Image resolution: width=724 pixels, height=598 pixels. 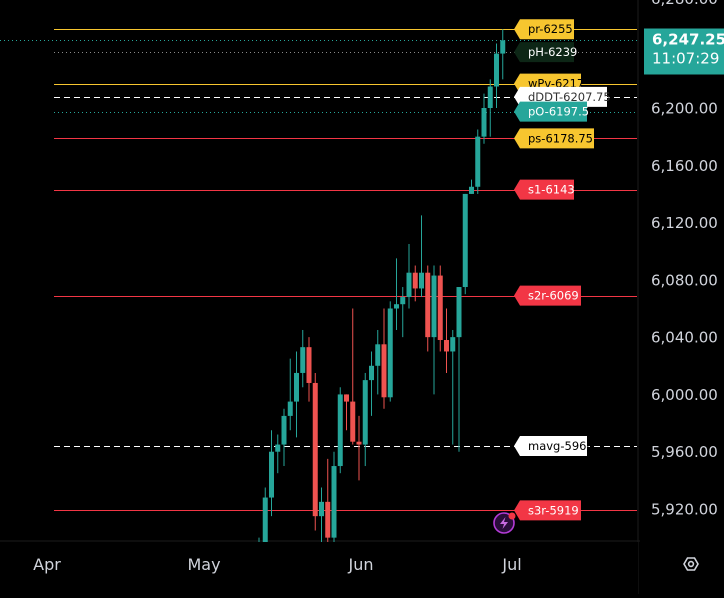 I want to click on level-tag-s1: s1-6143, so click(x=544, y=189).